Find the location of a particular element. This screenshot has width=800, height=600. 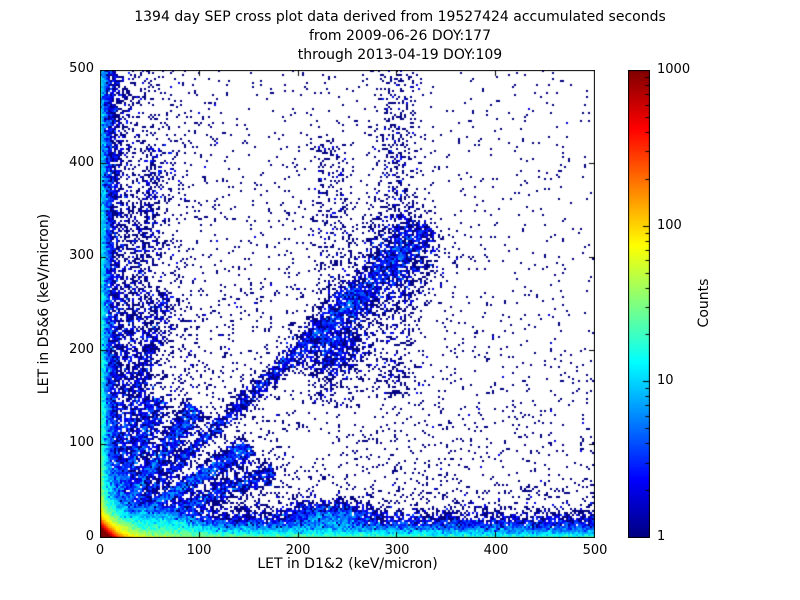

y-tick-label: 100 is located at coordinates (81, 443).